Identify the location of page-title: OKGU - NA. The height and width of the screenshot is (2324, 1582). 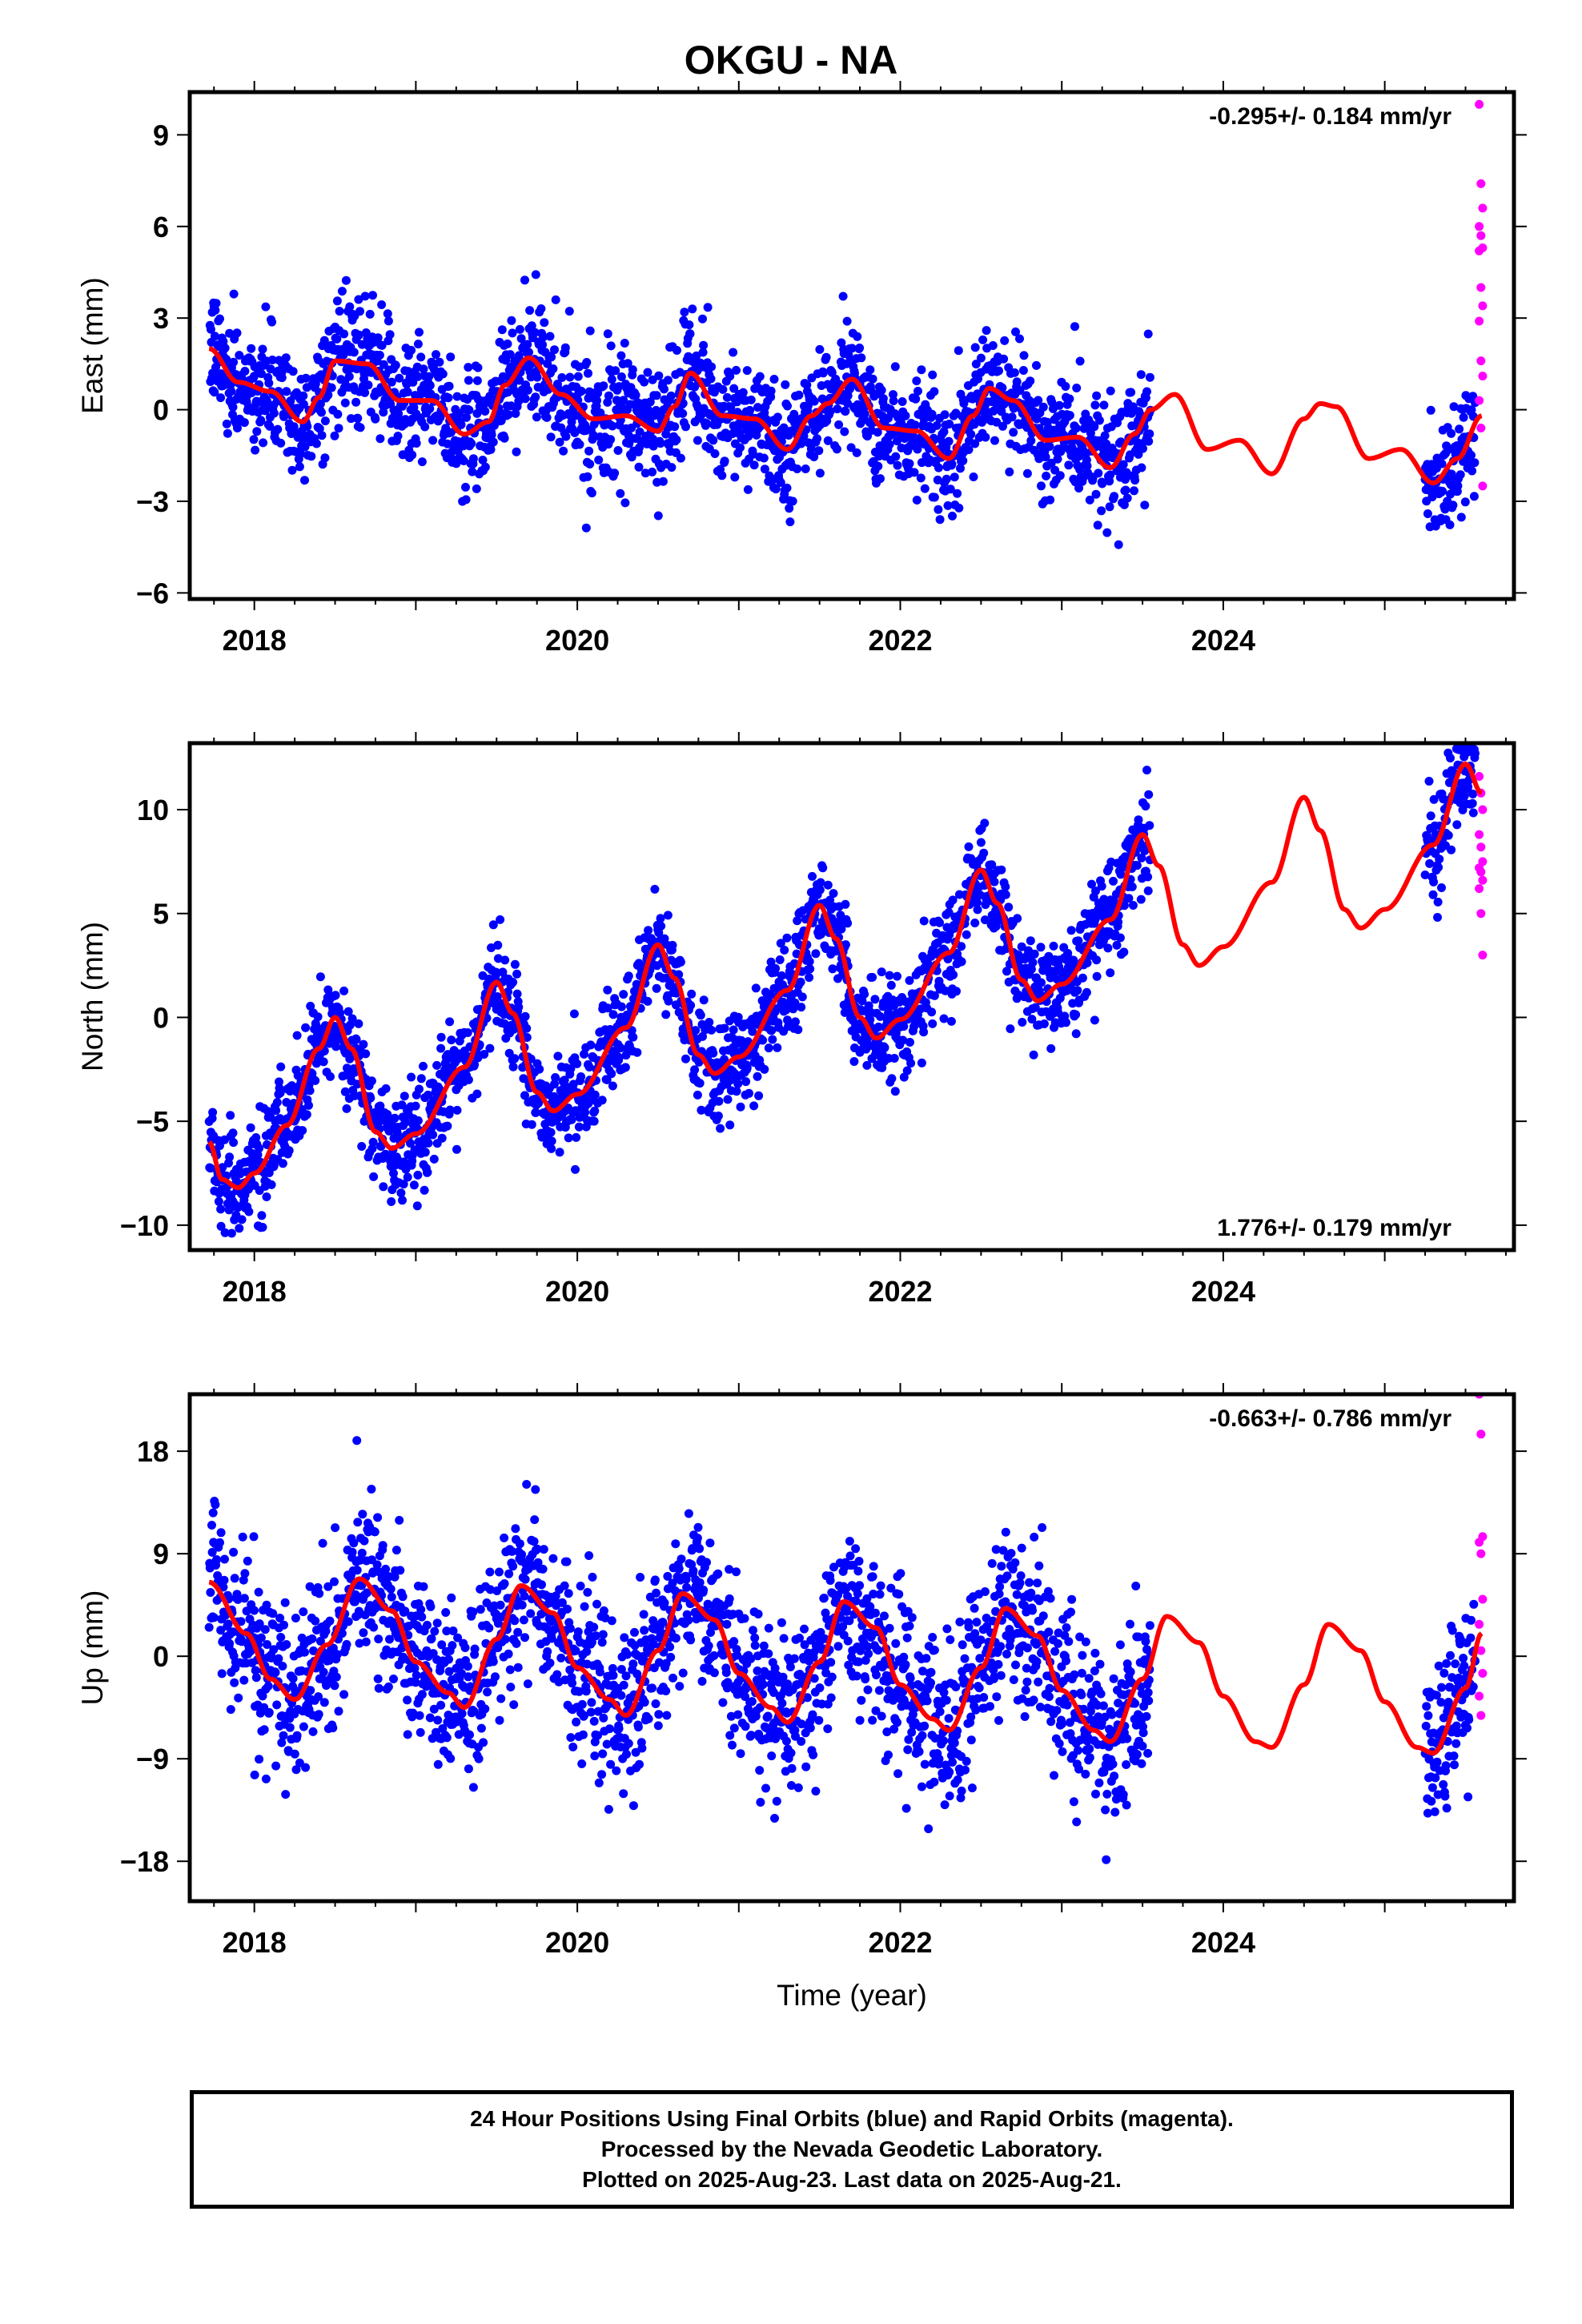
(791, 60).